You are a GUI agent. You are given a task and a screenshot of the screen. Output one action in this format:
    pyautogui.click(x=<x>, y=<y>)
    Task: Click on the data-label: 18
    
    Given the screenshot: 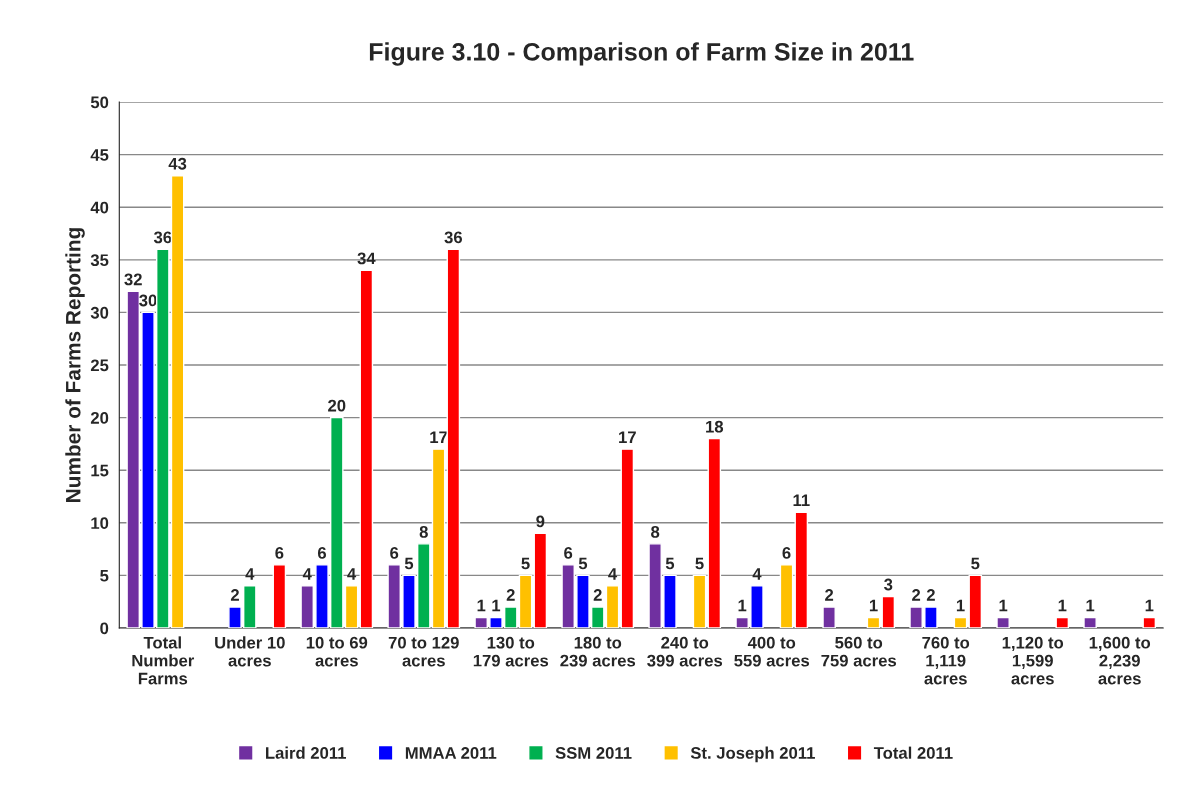 What is the action you would take?
    pyautogui.click(x=715, y=426)
    